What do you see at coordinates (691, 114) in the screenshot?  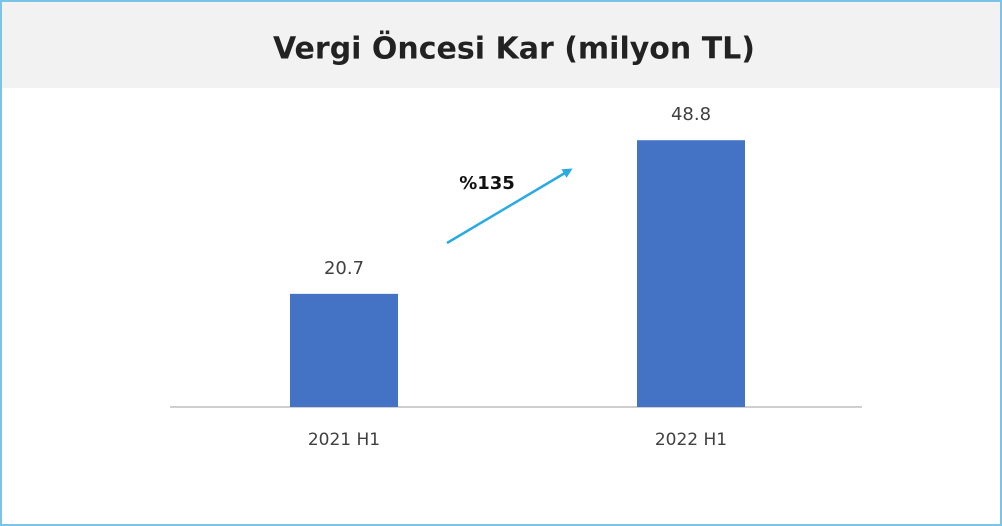 I see `data-label: 48.8` at bounding box center [691, 114].